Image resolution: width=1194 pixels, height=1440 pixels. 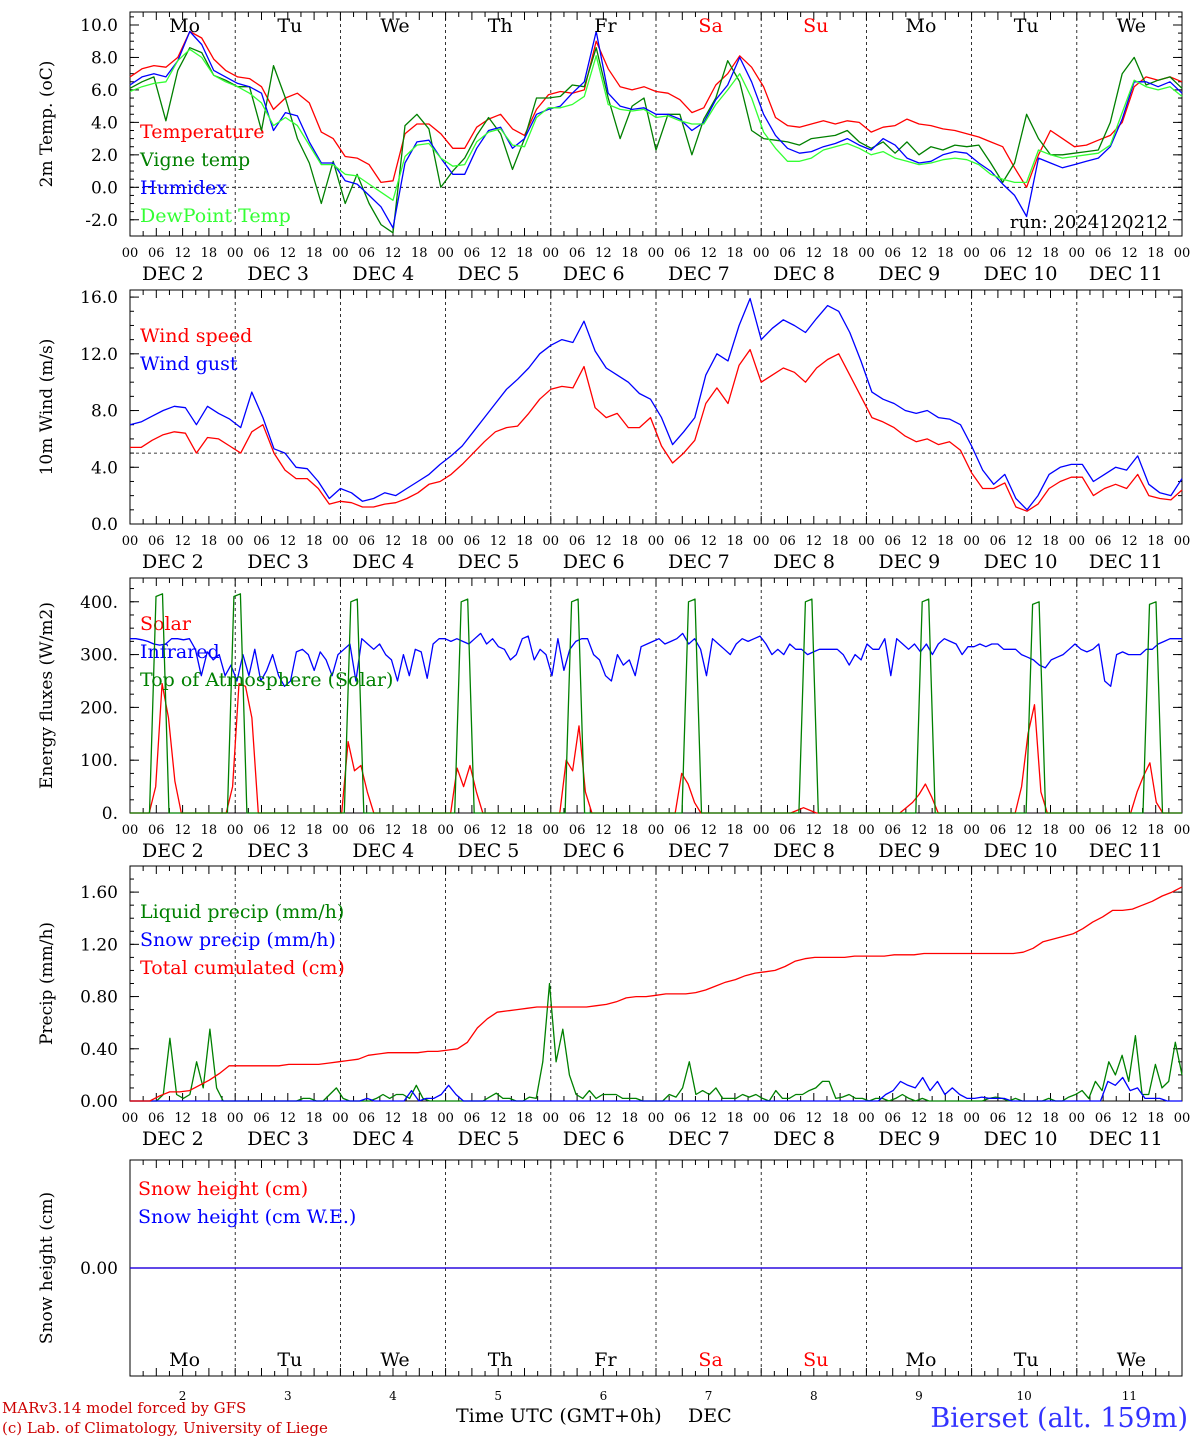 I want to click on legend-entry: Liquid precip (mm/h), so click(x=242, y=912).